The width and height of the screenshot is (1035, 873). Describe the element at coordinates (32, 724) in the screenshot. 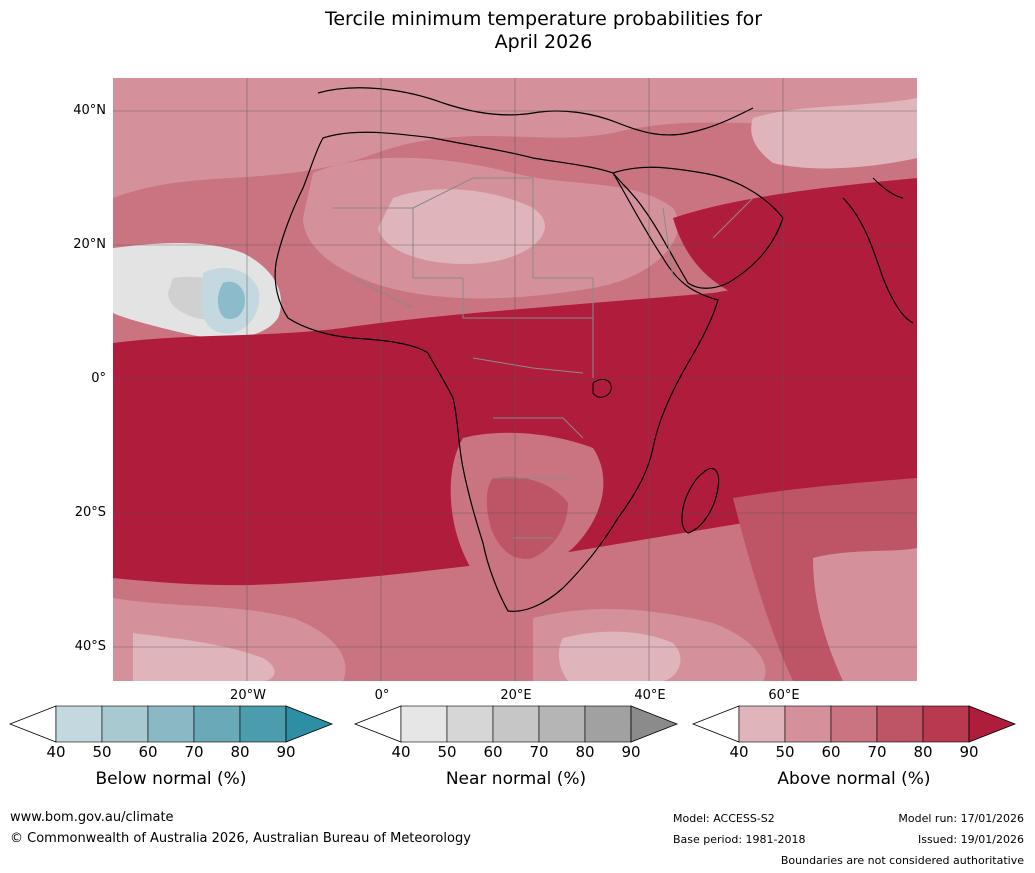

I see `colorbar-below-low-end` at that location.